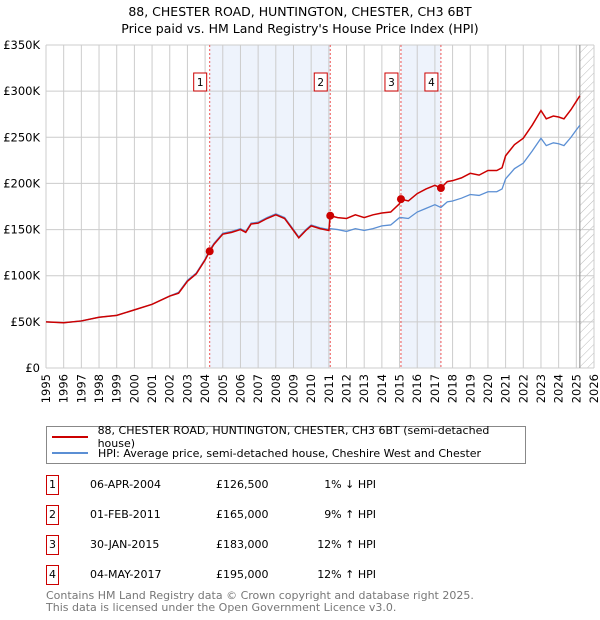 The height and width of the screenshot is (620, 600). What do you see at coordinates (21, 230) in the screenshot?
I see `y-tick-label: £150K` at bounding box center [21, 230].